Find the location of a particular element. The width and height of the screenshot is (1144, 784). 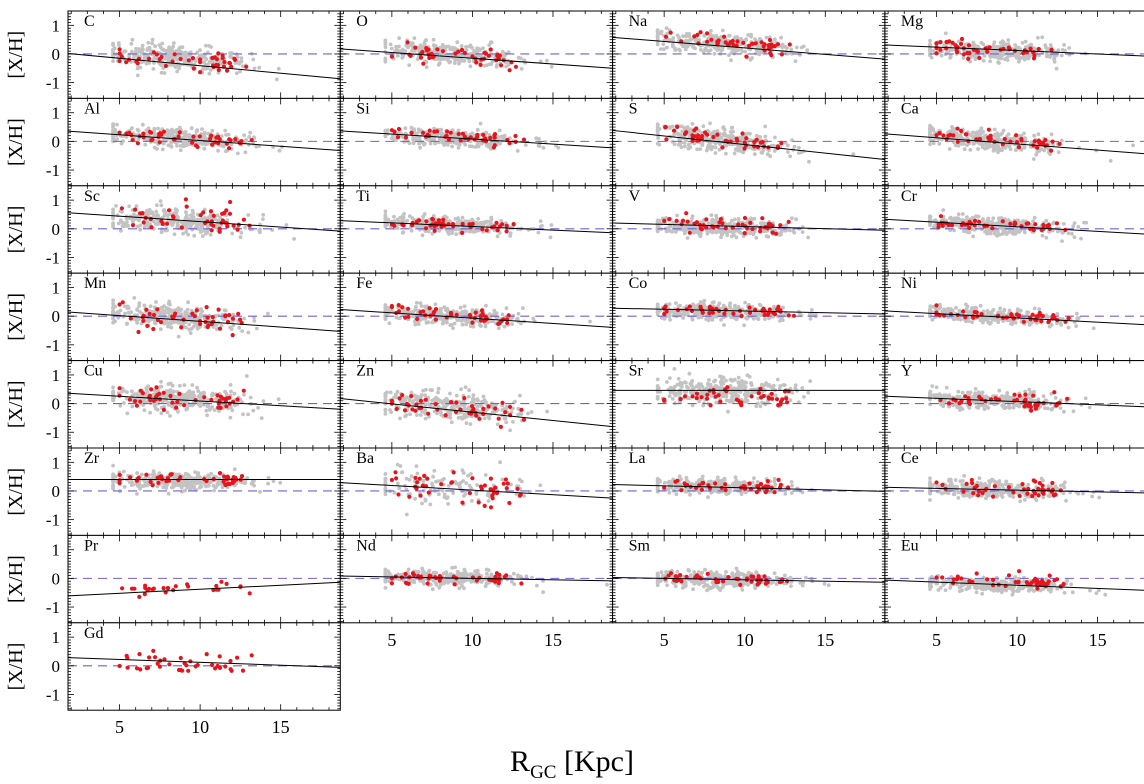

gradient-fit-line is located at coordinates (748, 226).